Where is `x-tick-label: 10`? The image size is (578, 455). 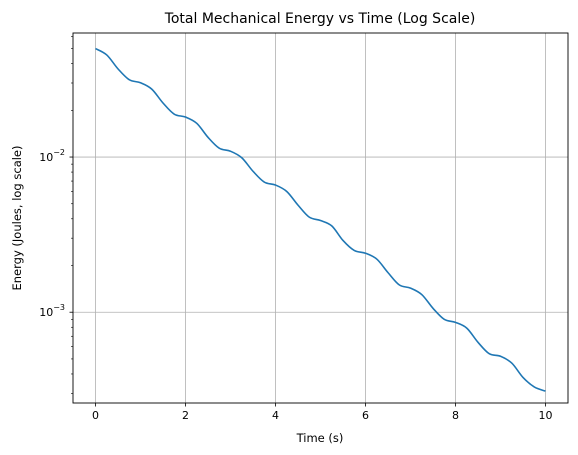
x-tick-label: 10 is located at coordinates (546, 415).